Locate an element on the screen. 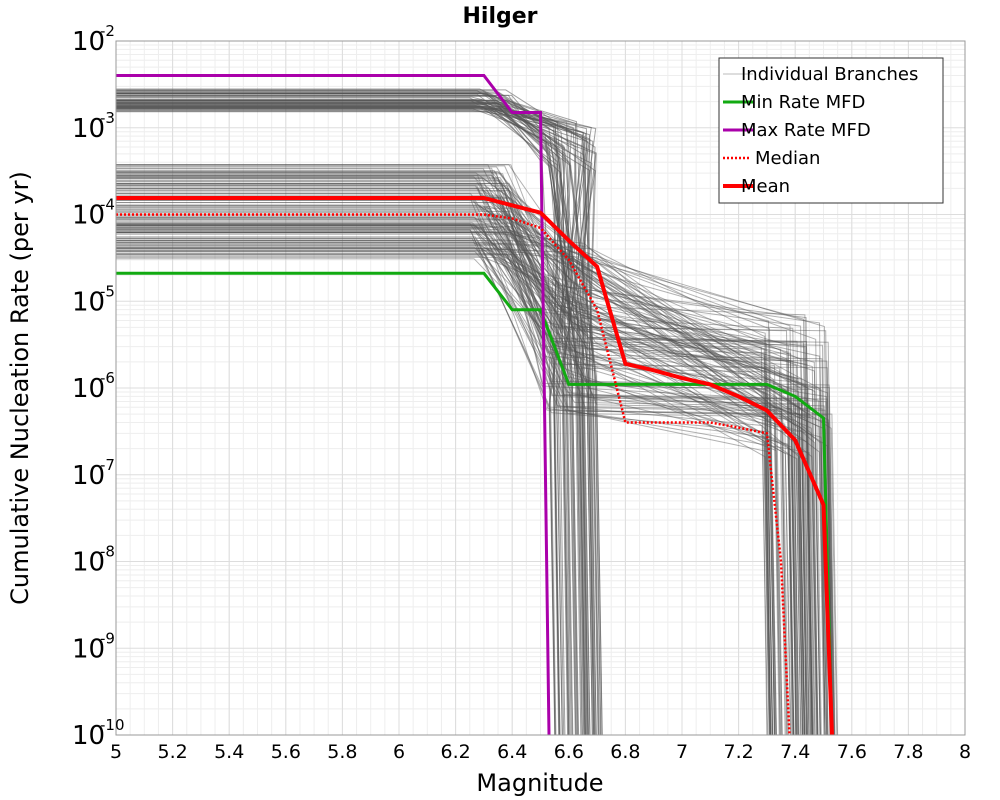 The width and height of the screenshot is (1000, 800). y-tick-exponent: -8 is located at coordinates (107, 552).